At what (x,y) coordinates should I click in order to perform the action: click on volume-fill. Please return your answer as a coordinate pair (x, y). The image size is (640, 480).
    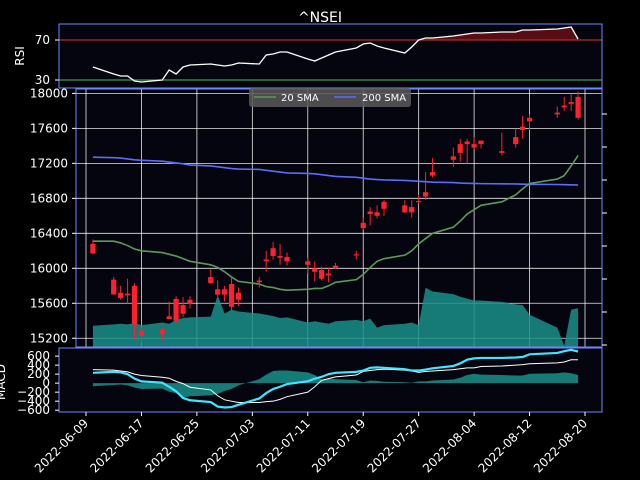
    Looking at the image, I should click on (335, 317).